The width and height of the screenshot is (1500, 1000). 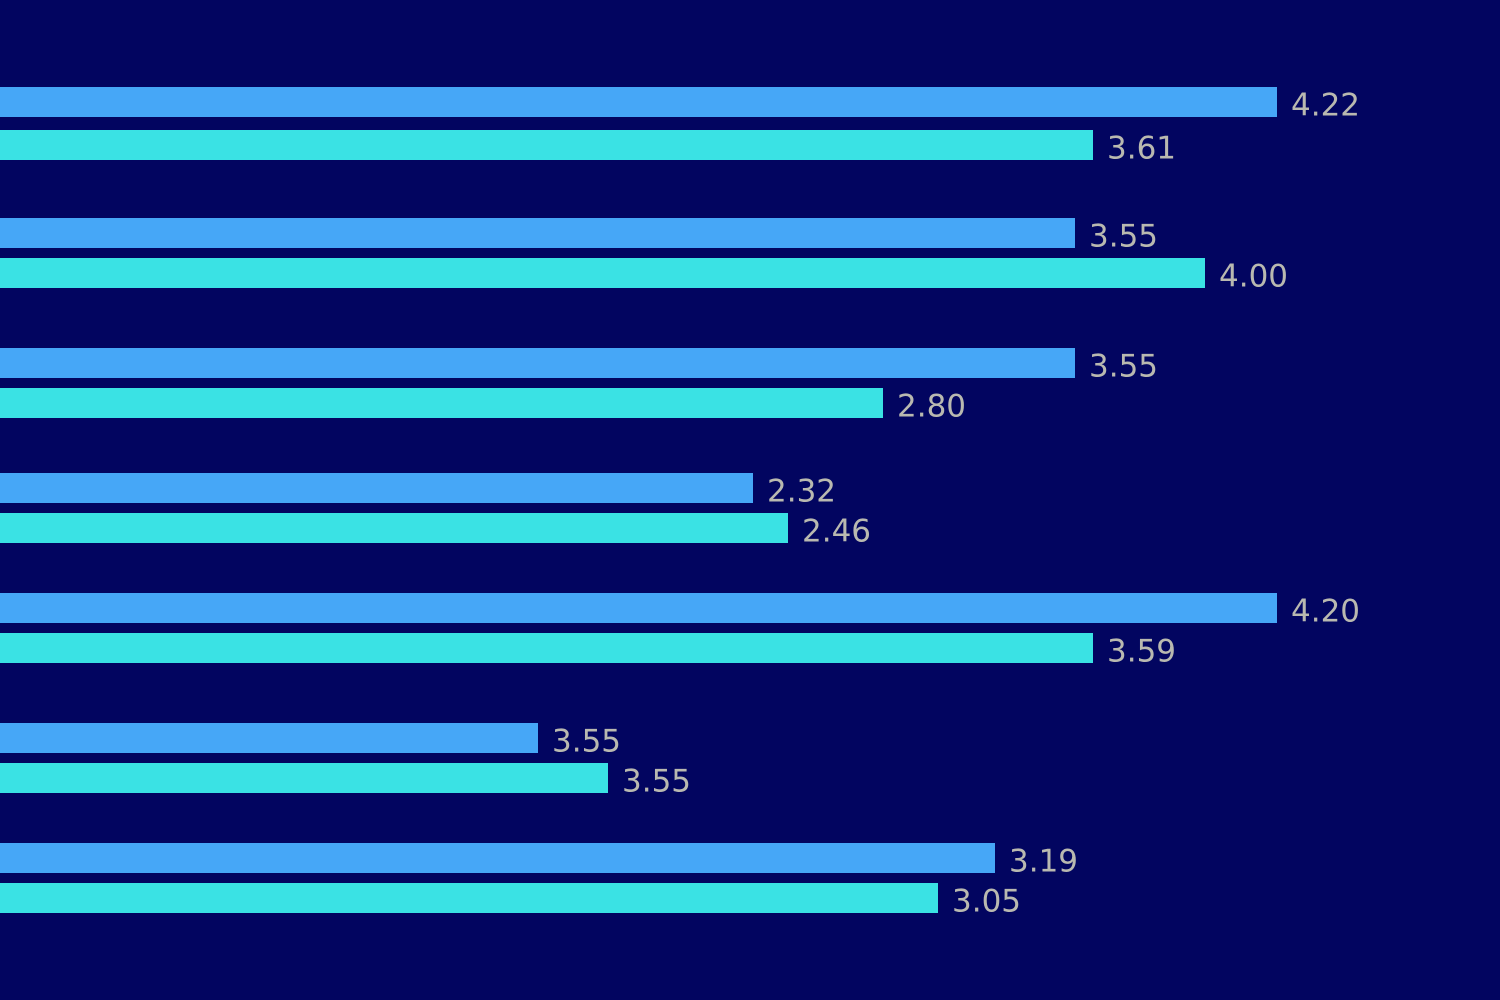 I want to click on bar-1-b, so click(x=546, y=145).